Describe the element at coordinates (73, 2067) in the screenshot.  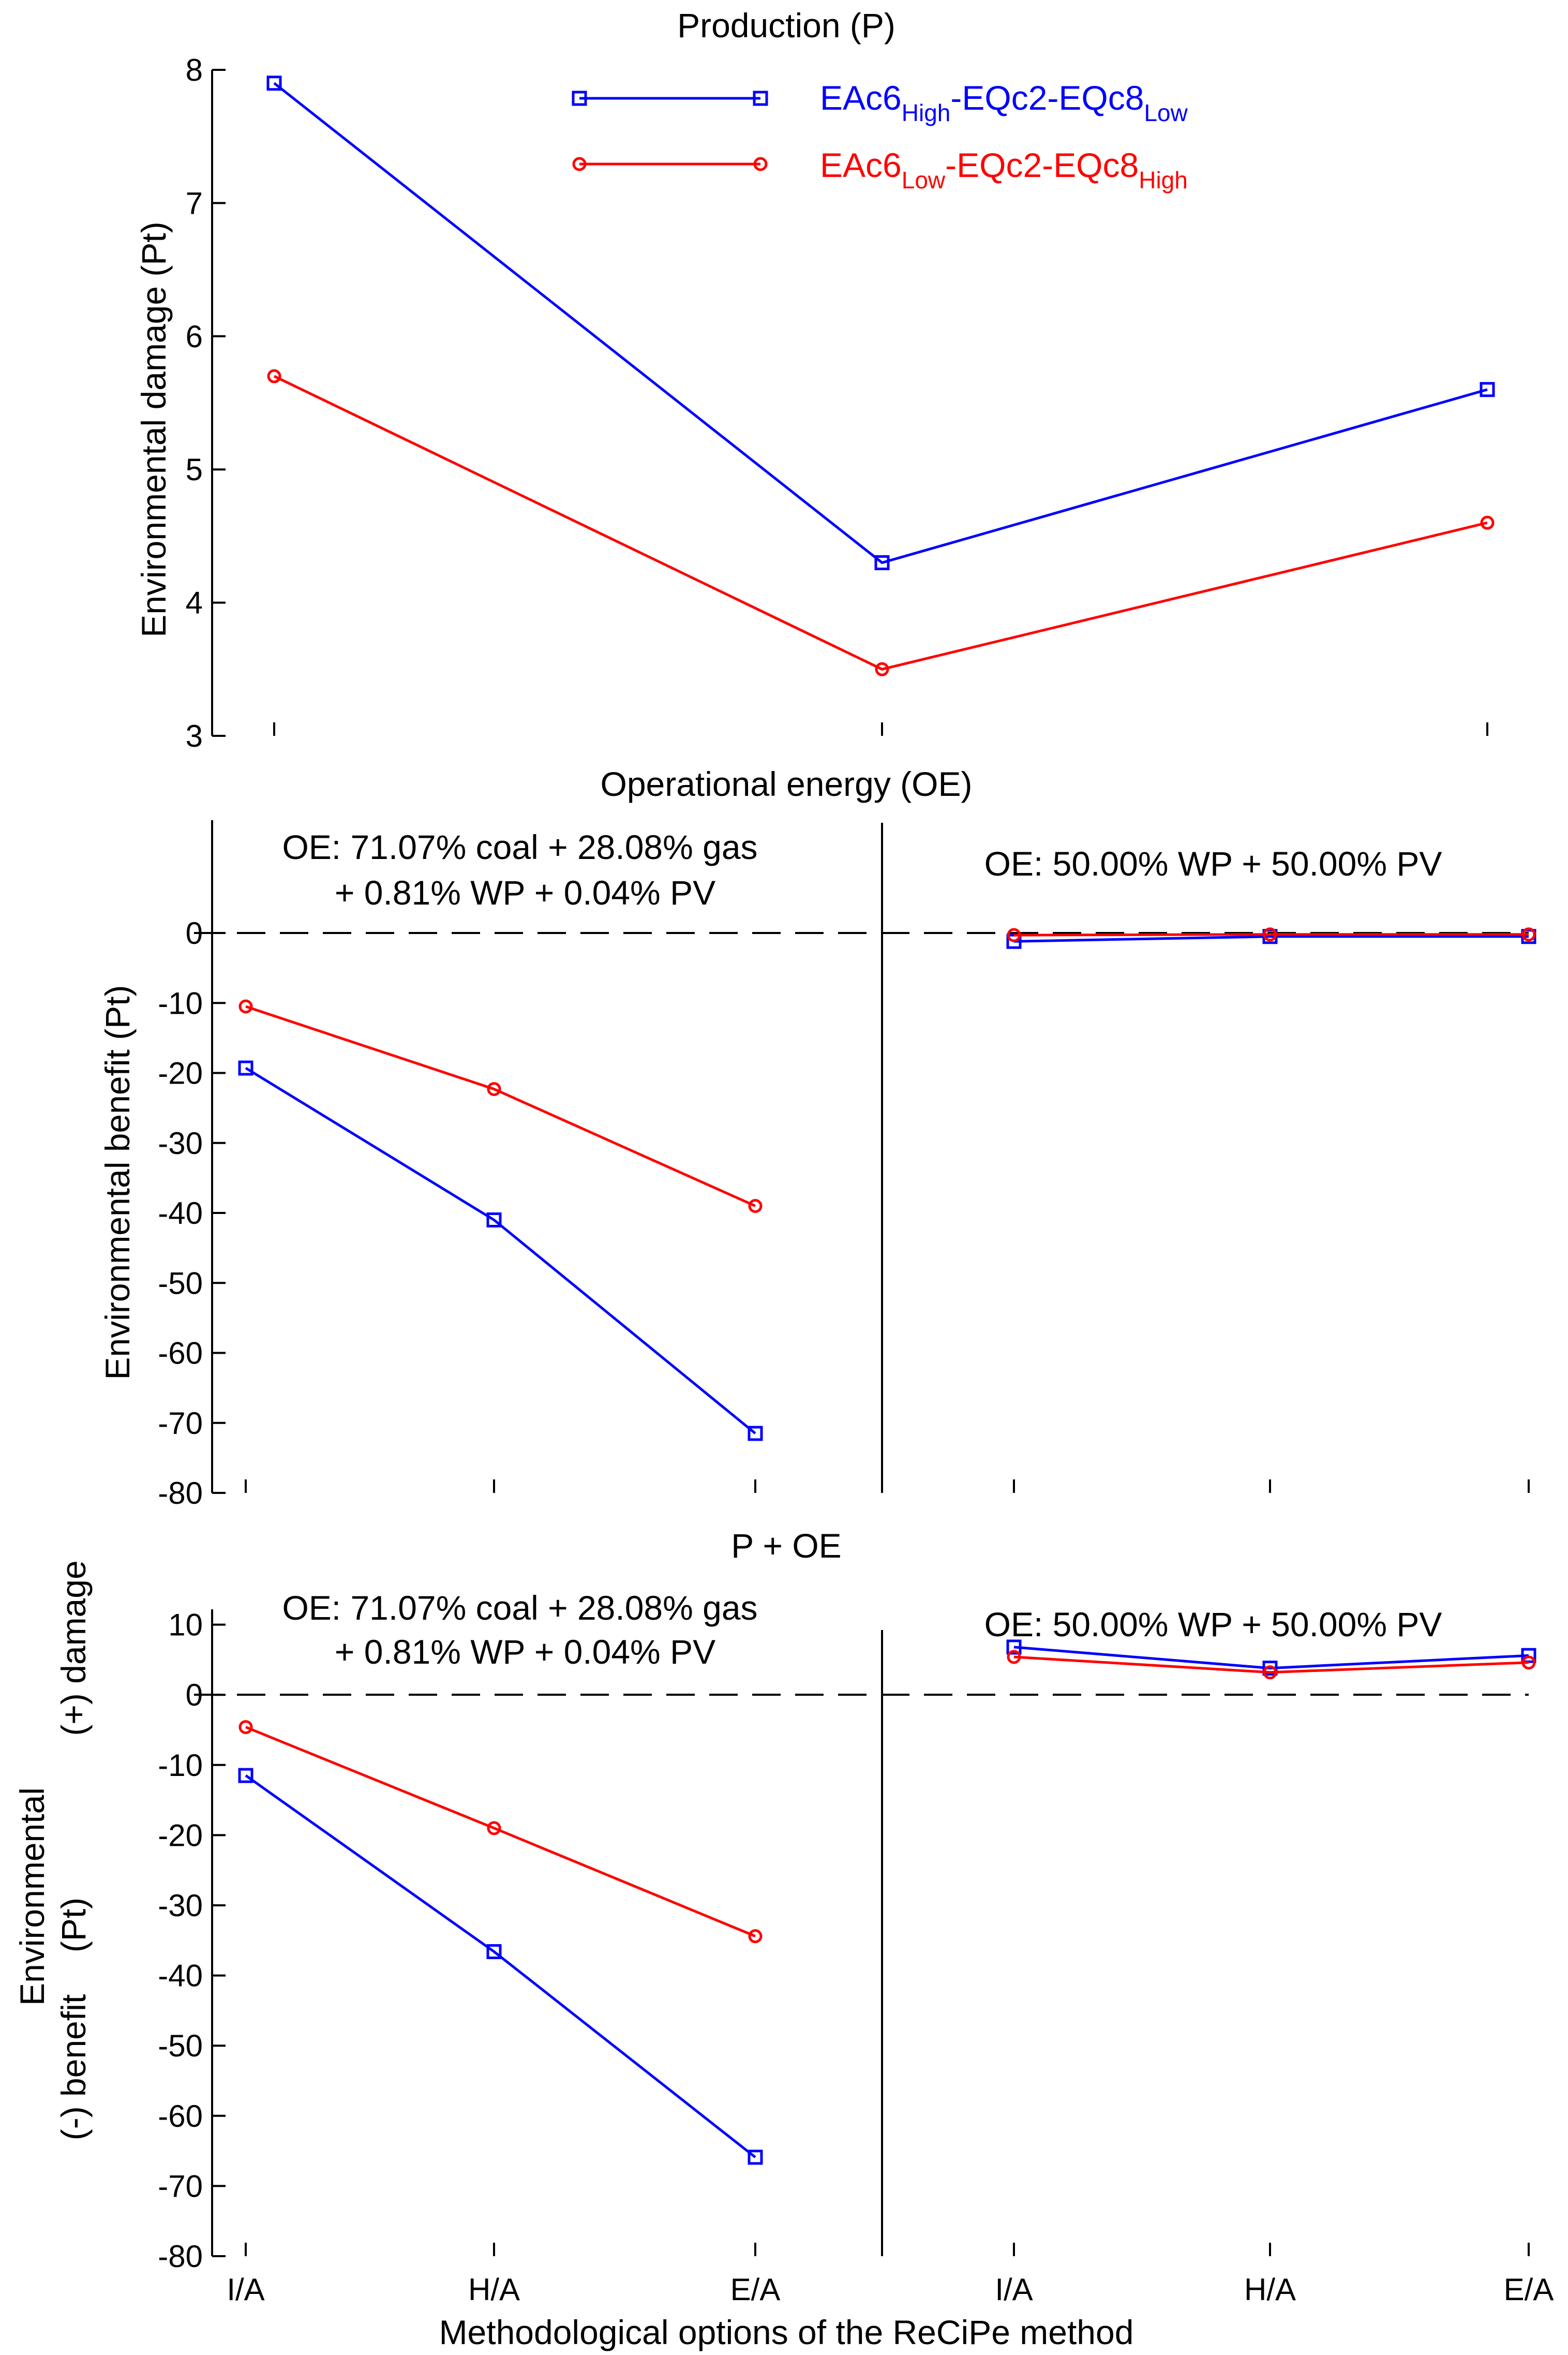
I see `panel-3-ylabel-benefit: (-) benefit` at that location.